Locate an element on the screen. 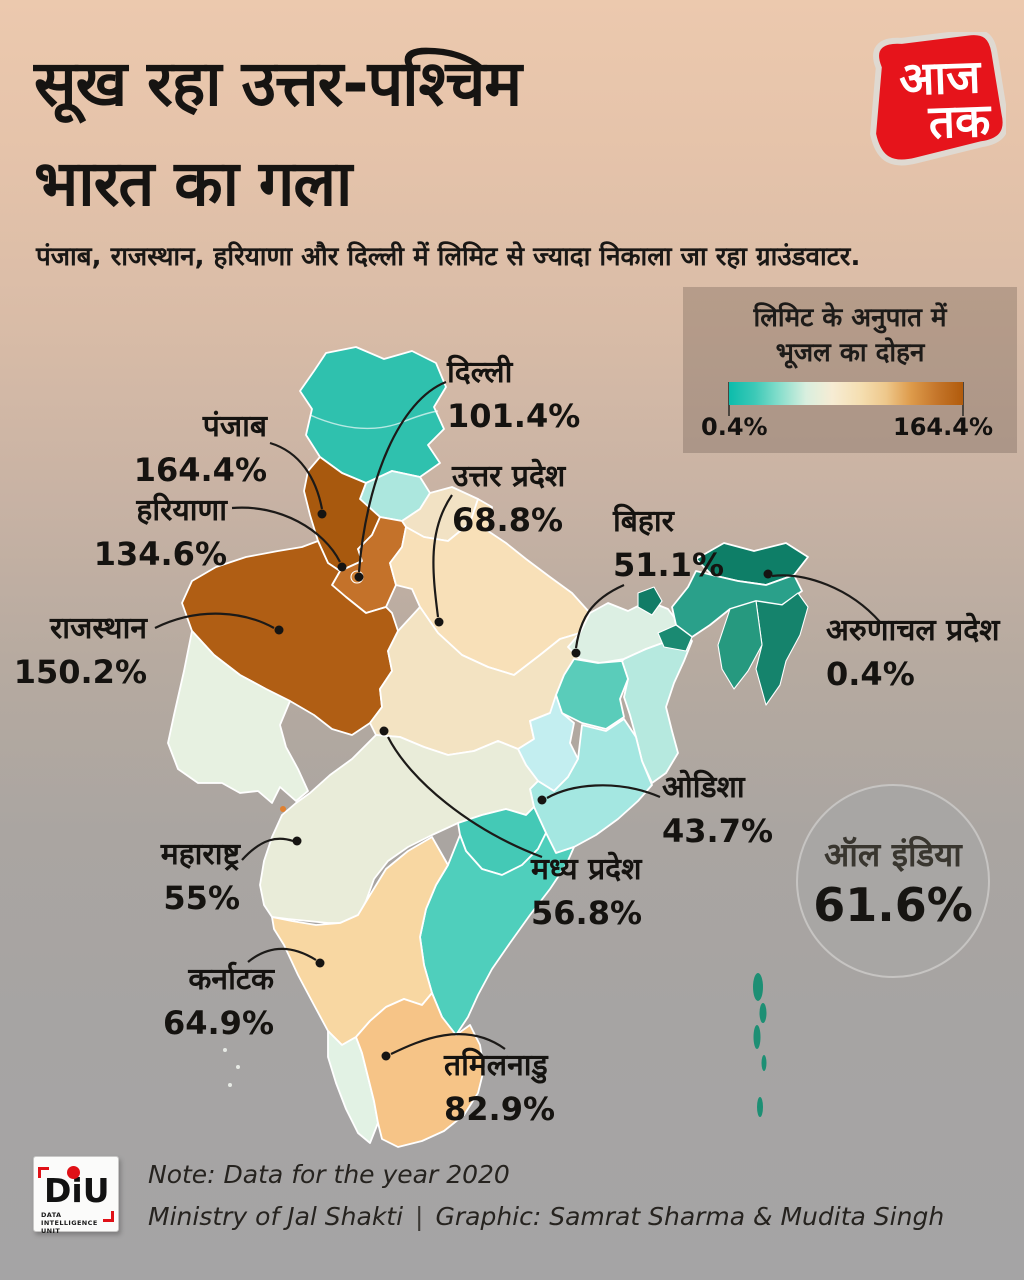 Image resolution: width=1024 pixels, height=1280 pixels. all-india-label: ऑल इंडिया is located at coordinates (893, 854).